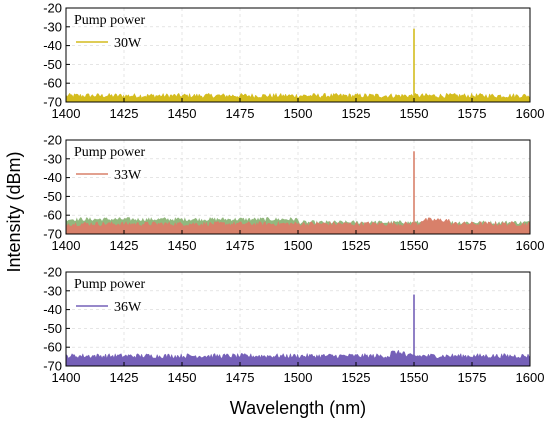  What do you see at coordinates (128, 43) in the screenshot?
I see `legend-label: 30W` at bounding box center [128, 43].